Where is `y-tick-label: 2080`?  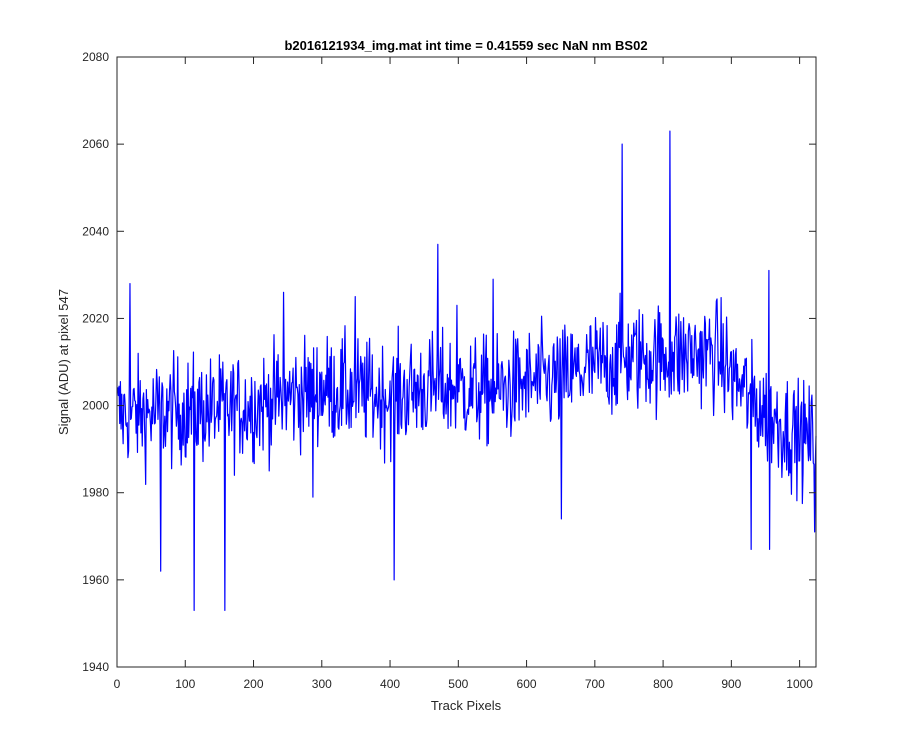 y-tick-label: 2080 is located at coordinates (95, 57).